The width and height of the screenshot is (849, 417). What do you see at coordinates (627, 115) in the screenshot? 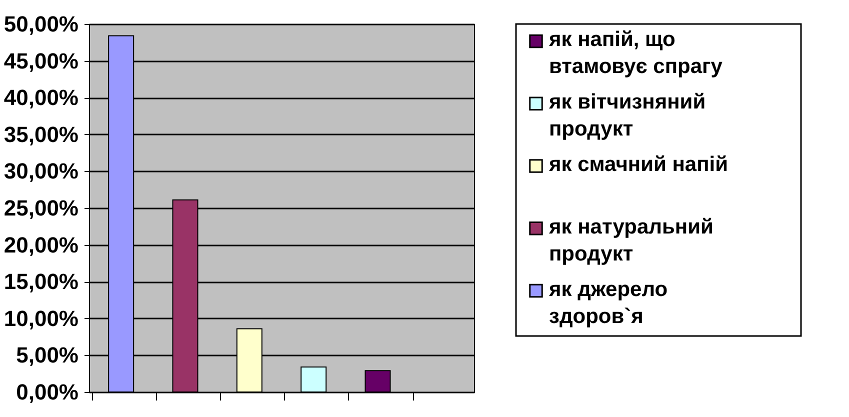
I see `legend-label: як вітчизняний продукт` at bounding box center [627, 115].